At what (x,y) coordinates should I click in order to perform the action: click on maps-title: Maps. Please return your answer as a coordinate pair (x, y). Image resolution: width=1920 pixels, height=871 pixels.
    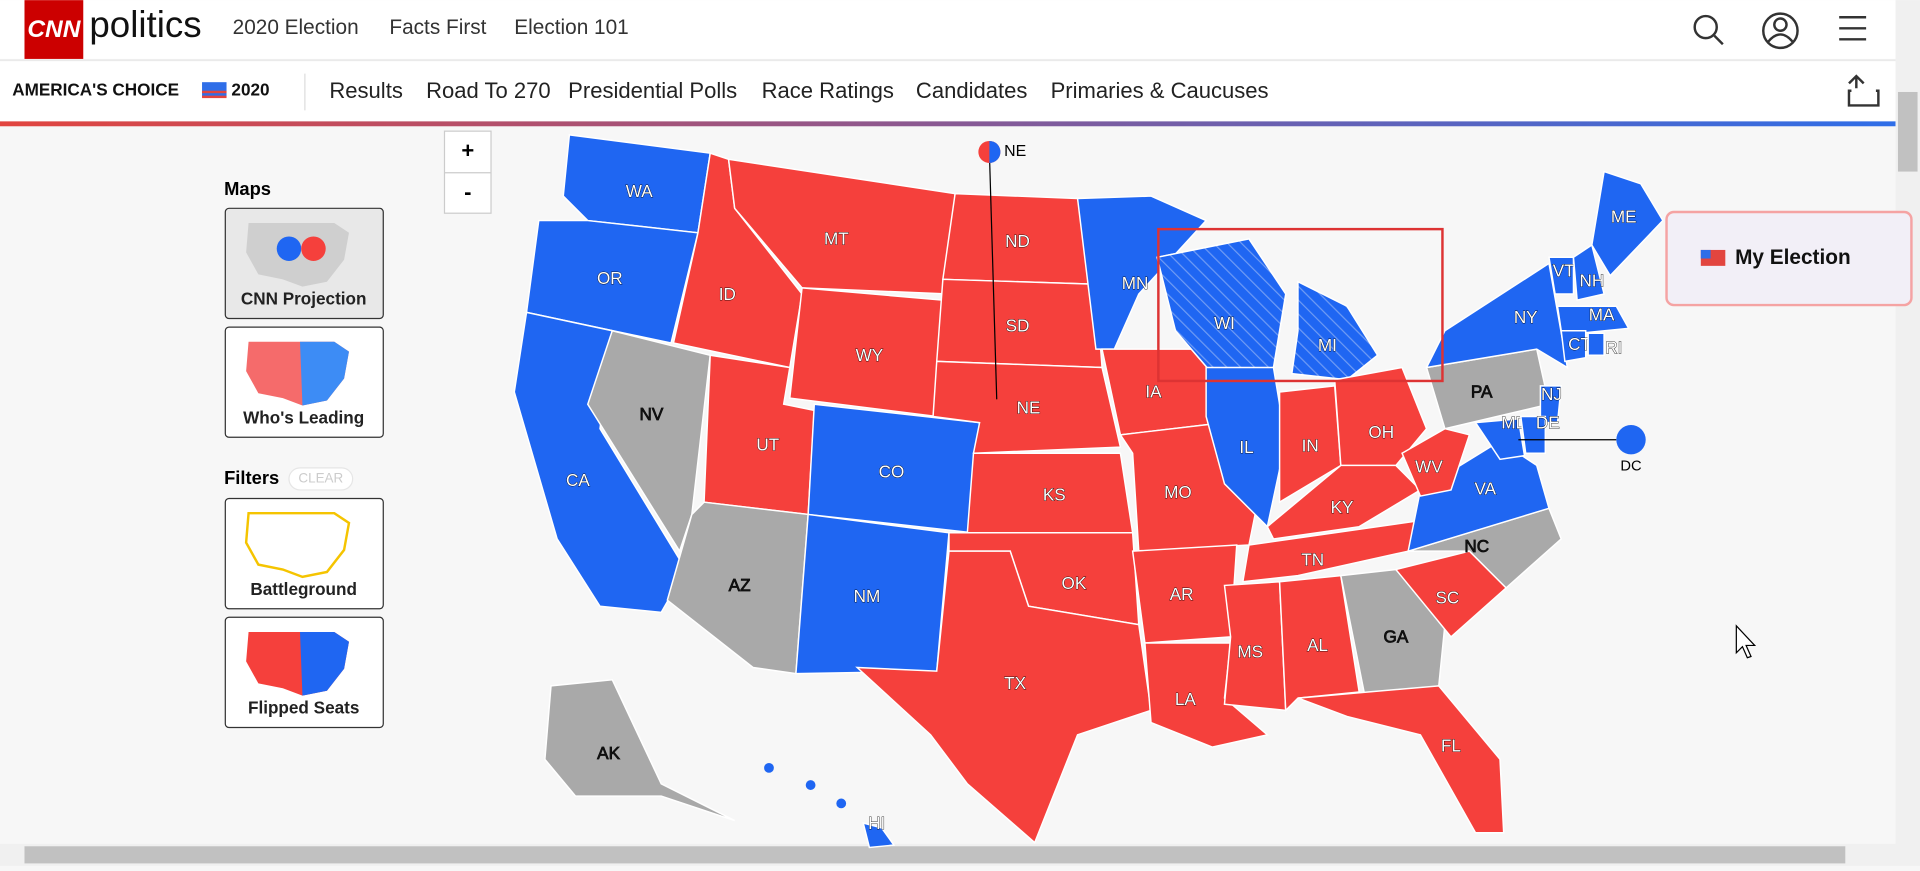
    Looking at the image, I should click on (247, 188).